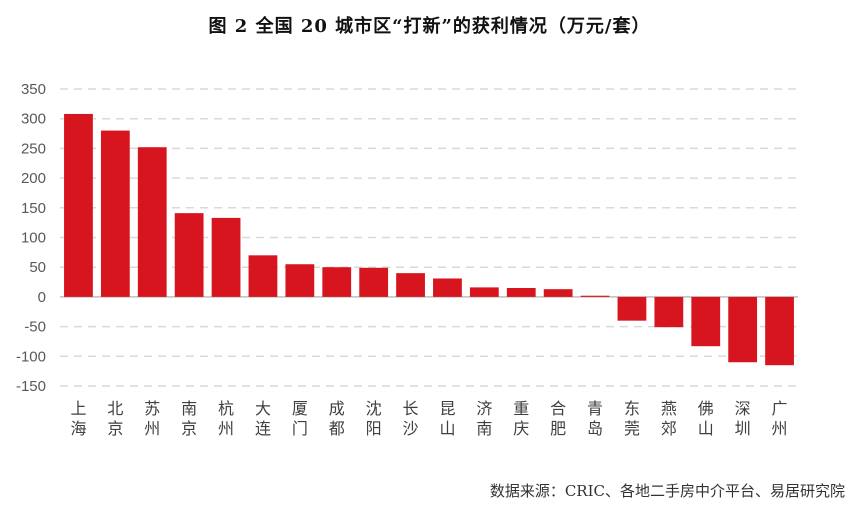 Image resolution: width=859 pixels, height=506 pixels. I want to click on category-label-char: 海, so click(78, 428).